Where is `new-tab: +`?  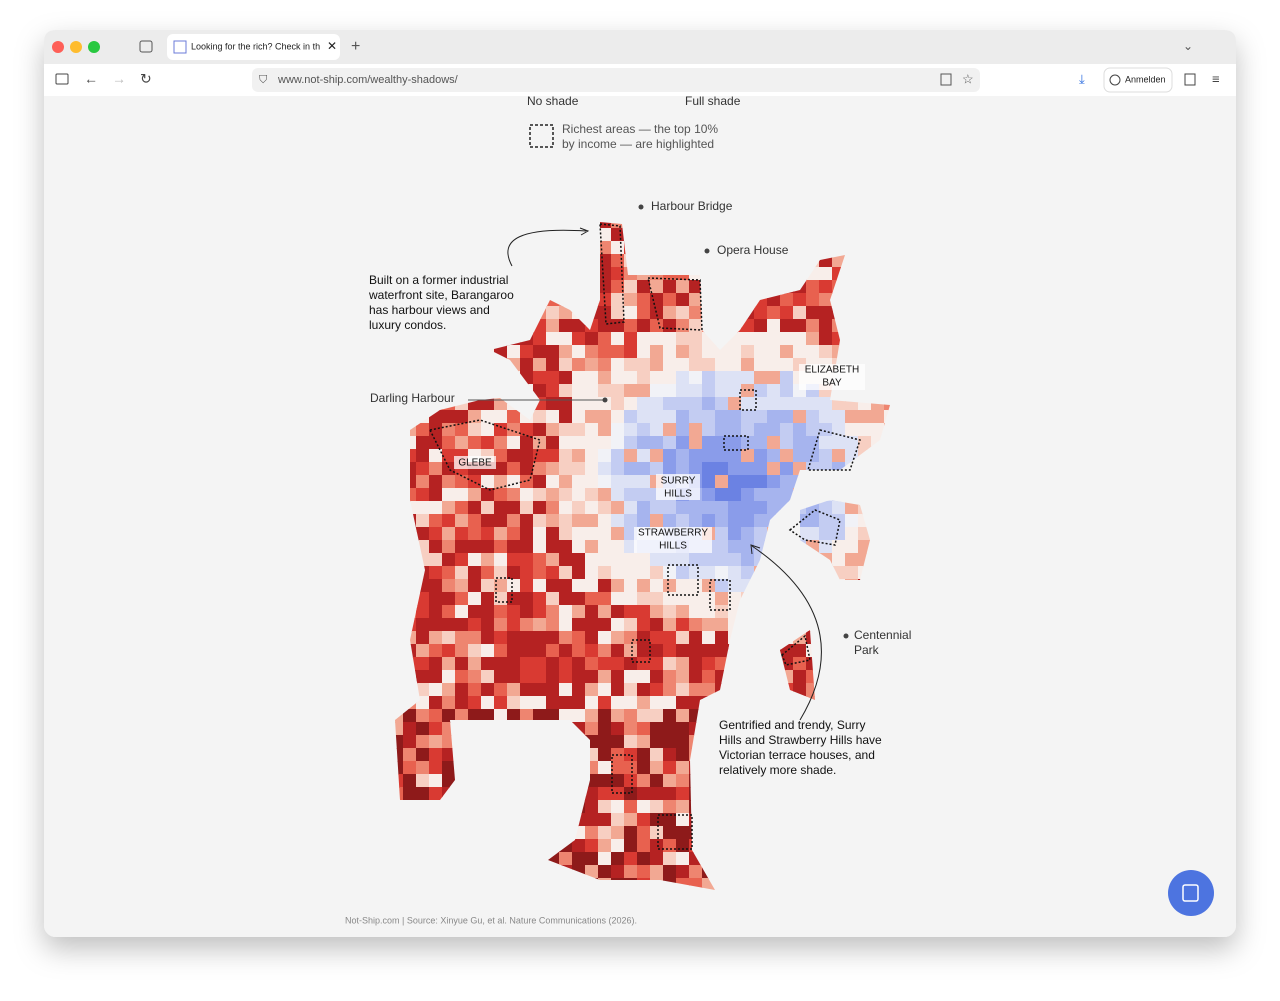
new-tab: + is located at coordinates (355, 46).